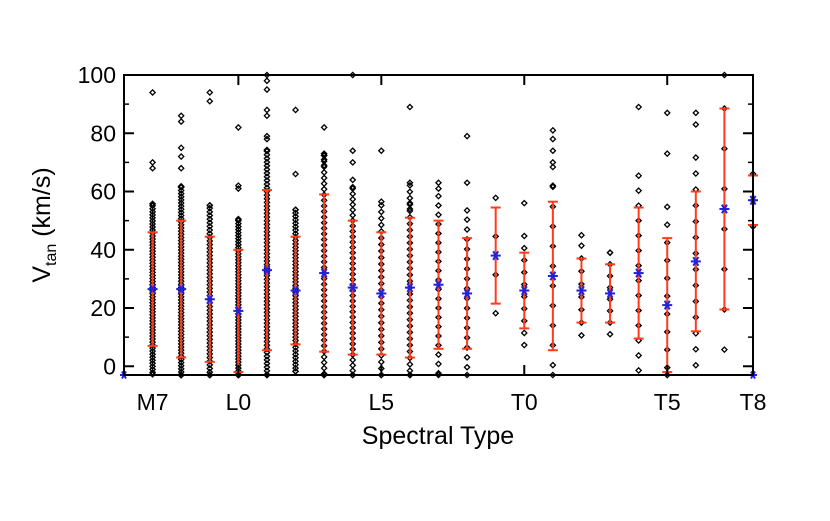  What do you see at coordinates (51, 255) in the screenshot?
I see `y-axis-title-subscript: tan` at bounding box center [51, 255].